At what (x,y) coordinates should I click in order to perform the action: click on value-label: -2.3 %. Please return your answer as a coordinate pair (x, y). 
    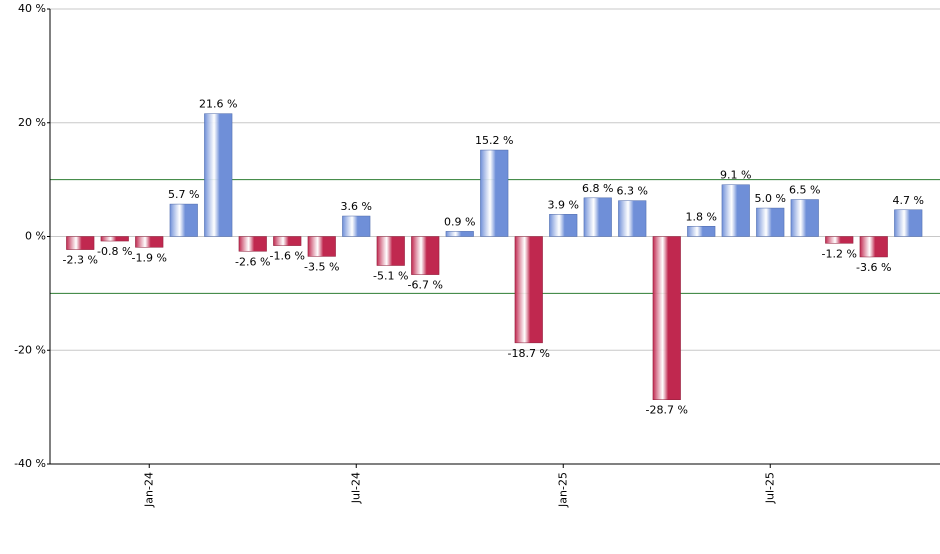
    Looking at the image, I should click on (80, 260).